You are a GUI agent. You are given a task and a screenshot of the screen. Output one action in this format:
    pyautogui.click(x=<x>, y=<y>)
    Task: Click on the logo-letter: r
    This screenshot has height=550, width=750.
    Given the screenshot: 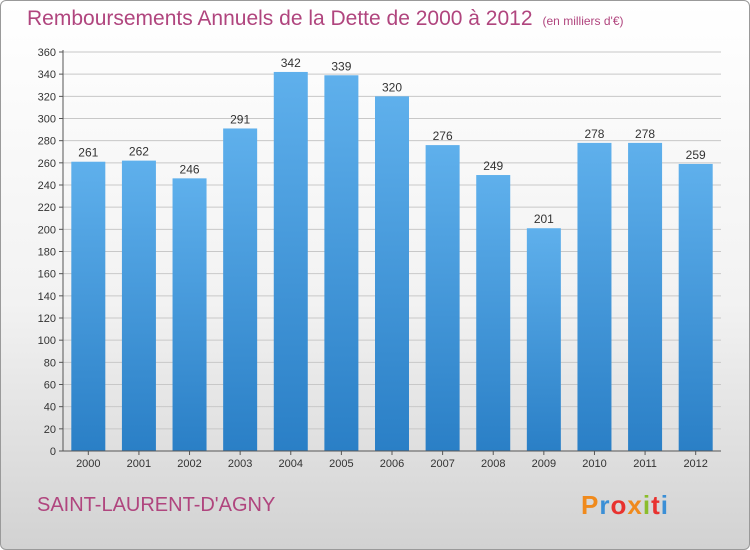 What is the action you would take?
    pyautogui.click(x=605, y=505)
    